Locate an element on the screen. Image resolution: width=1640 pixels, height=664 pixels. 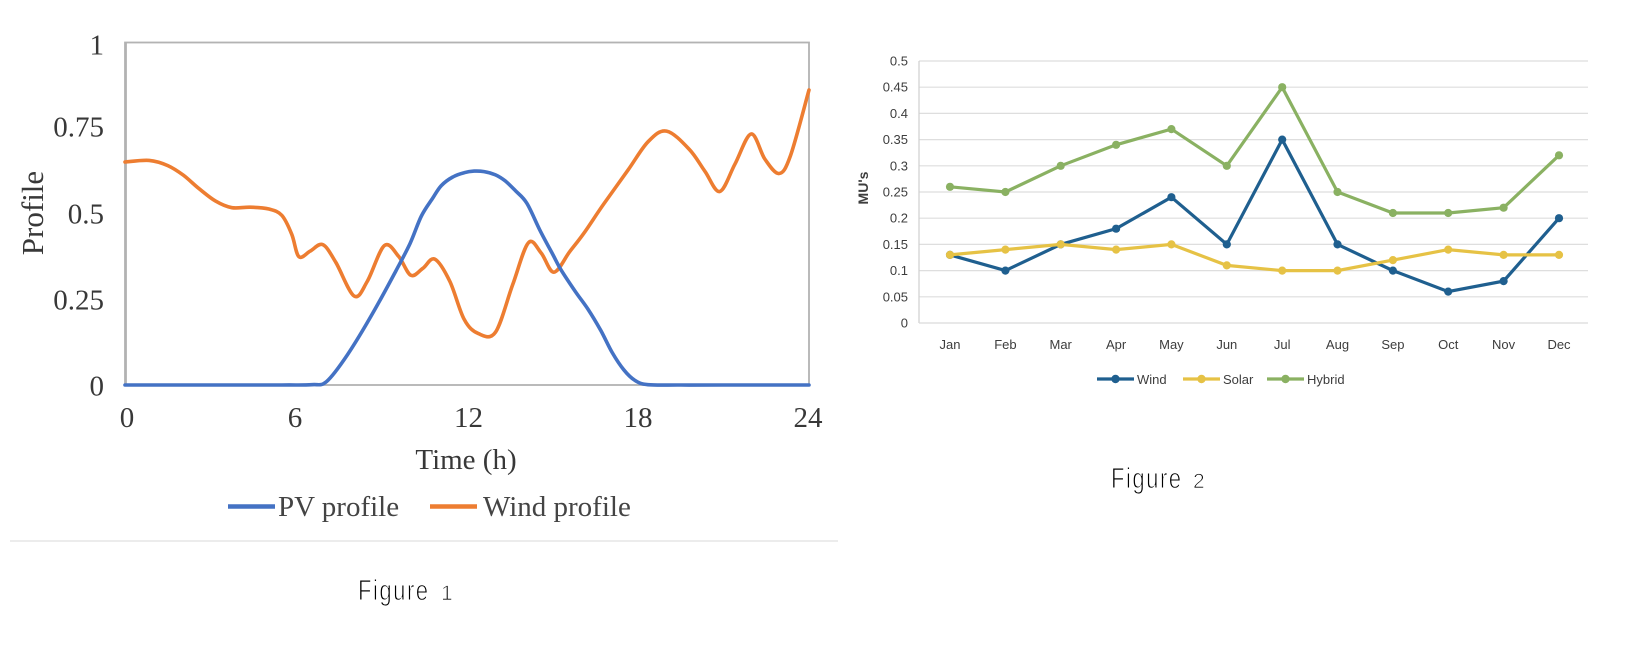
svg-text: 12 is located at coordinates (468, 418).